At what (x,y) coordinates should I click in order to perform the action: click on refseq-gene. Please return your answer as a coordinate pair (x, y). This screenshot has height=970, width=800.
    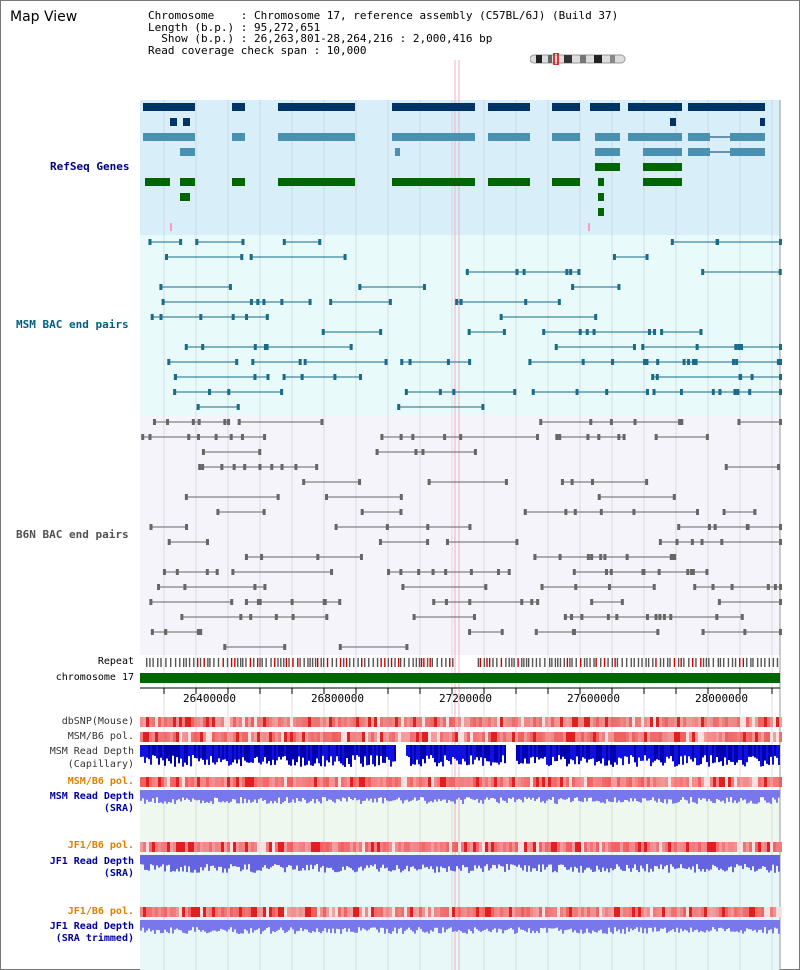
    Looking at the image, I should click on (726, 107).